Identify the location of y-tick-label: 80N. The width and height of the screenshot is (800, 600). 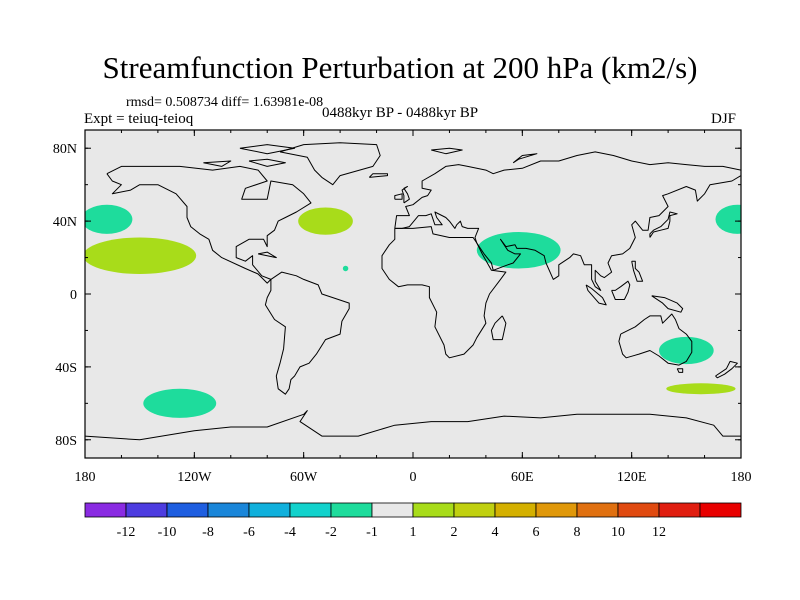
(65, 149).